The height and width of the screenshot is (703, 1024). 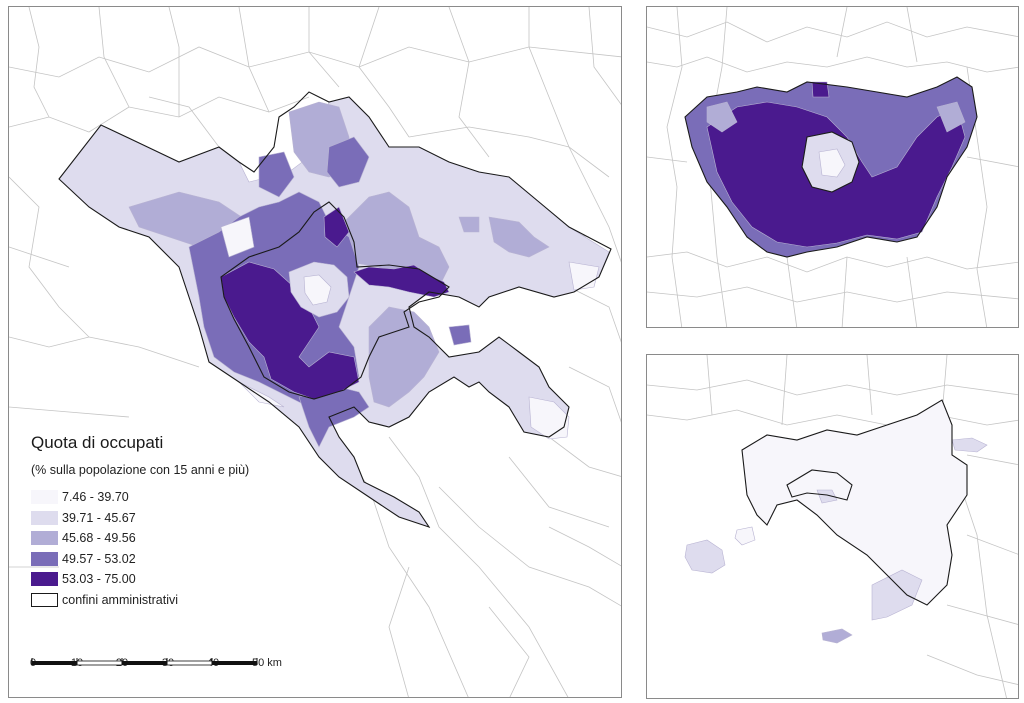 I want to click on legend-swatch-outline, so click(x=44, y=599).